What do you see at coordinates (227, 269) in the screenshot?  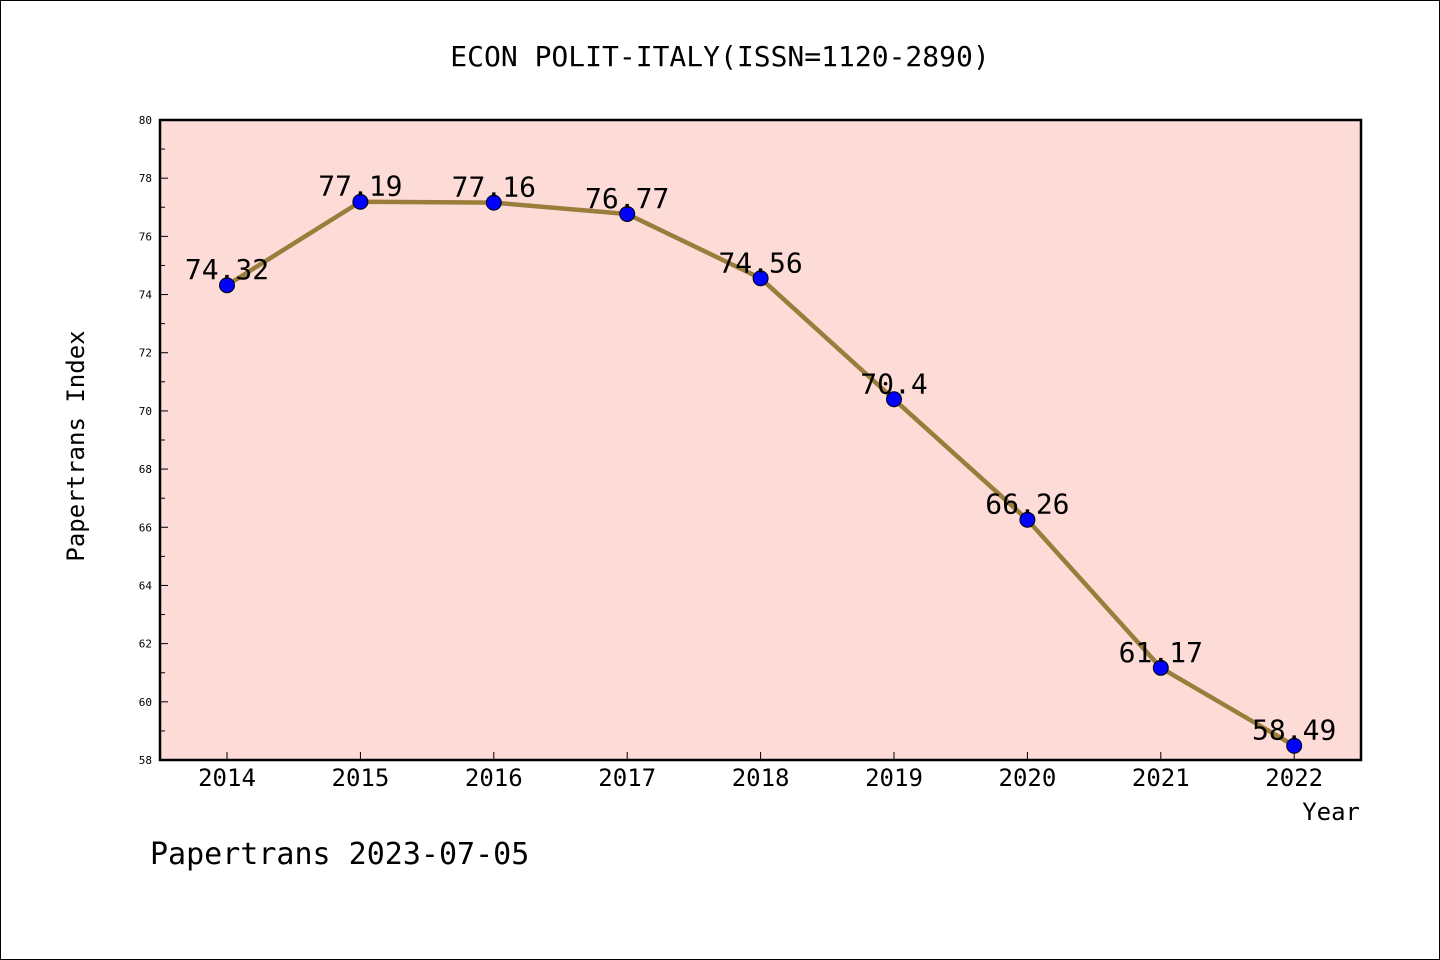 I see `data-label: 74.32` at bounding box center [227, 269].